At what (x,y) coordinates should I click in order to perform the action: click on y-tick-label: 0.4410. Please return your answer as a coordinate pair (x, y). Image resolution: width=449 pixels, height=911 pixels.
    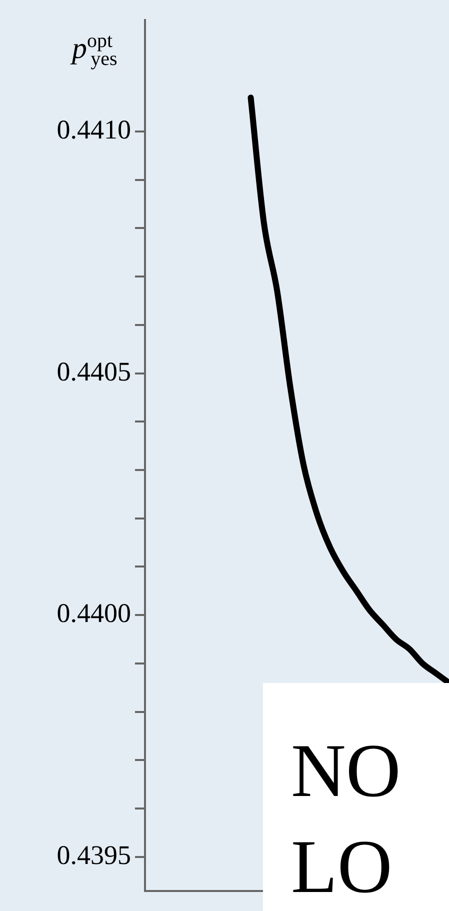
    Looking at the image, I should click on (93, 129).